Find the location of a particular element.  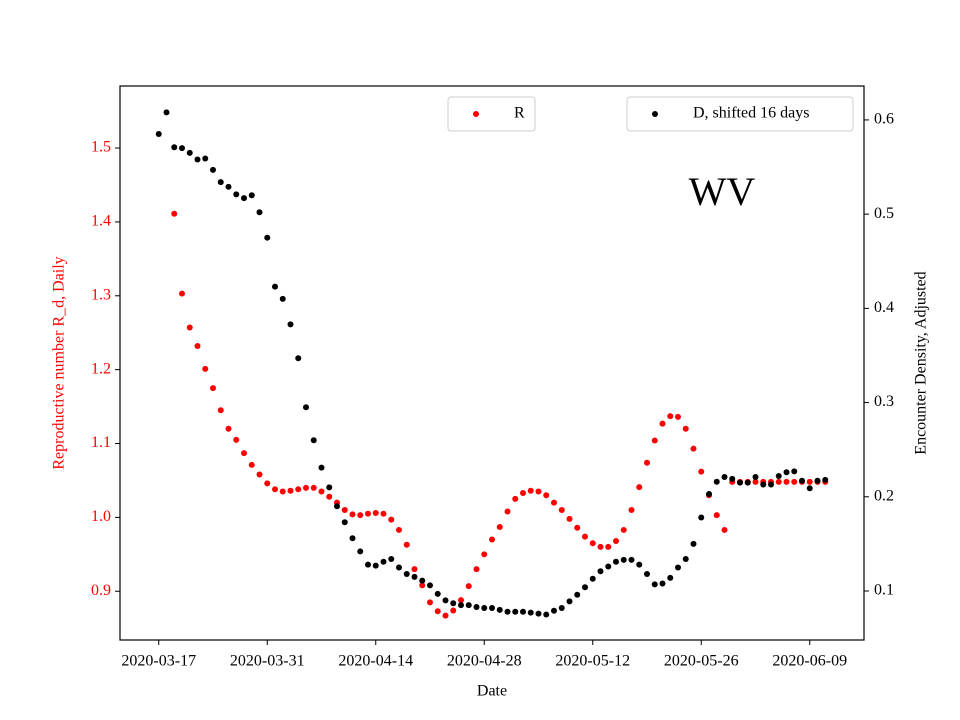

x-tick-label: 2020-06-09 is located at coordinates (809, 661).